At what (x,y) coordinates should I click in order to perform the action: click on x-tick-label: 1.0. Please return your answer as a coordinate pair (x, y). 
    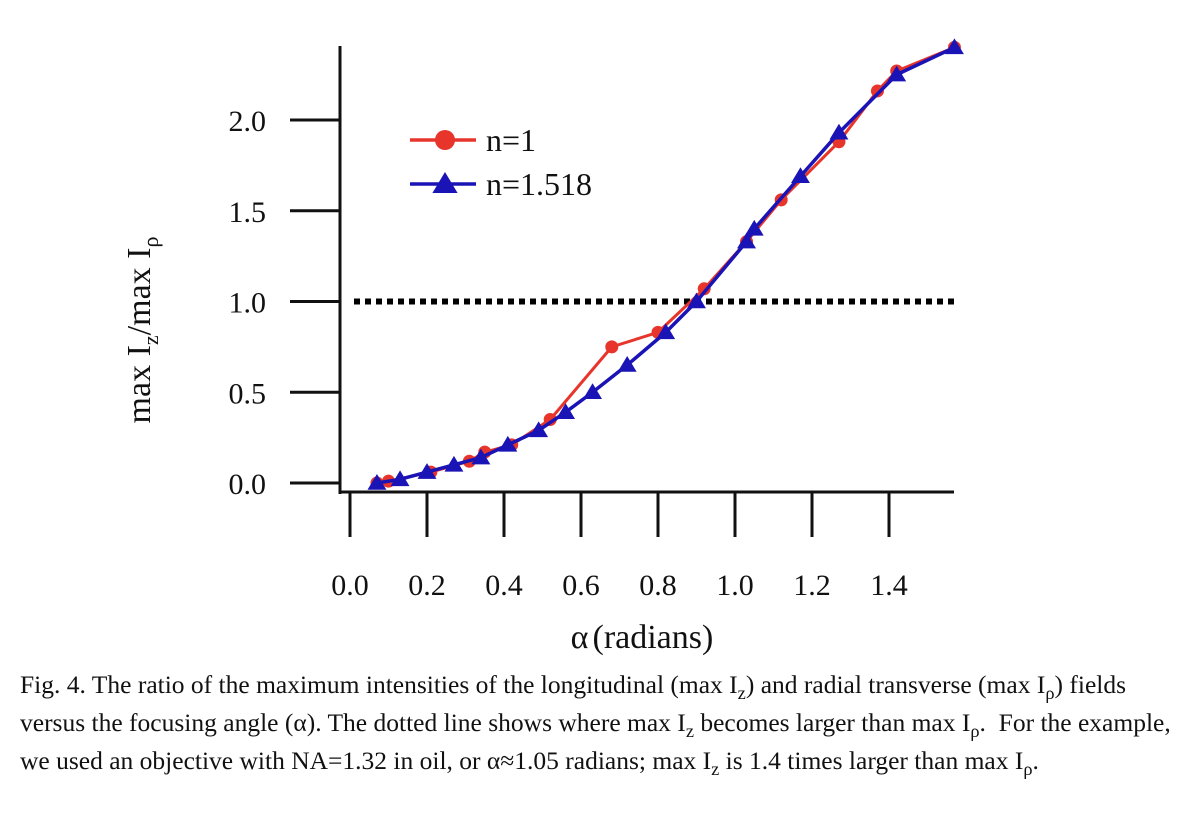
    Looking at the image, I should click on (735, 585).